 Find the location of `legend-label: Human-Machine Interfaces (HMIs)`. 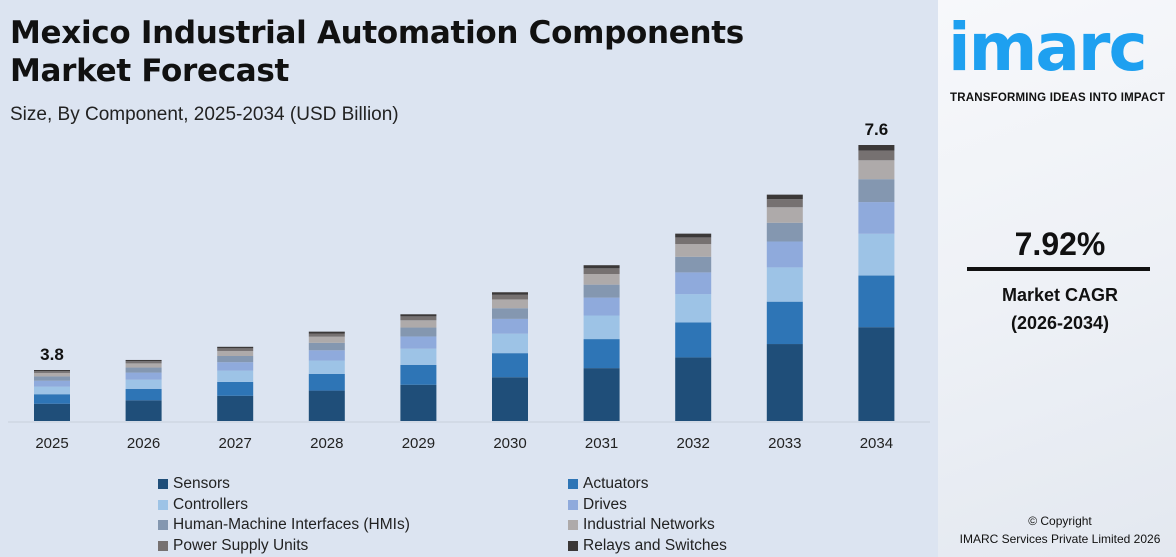

legend-label: Human-Machine Interfaces (HMIs) is located at coordinates (291, 524).